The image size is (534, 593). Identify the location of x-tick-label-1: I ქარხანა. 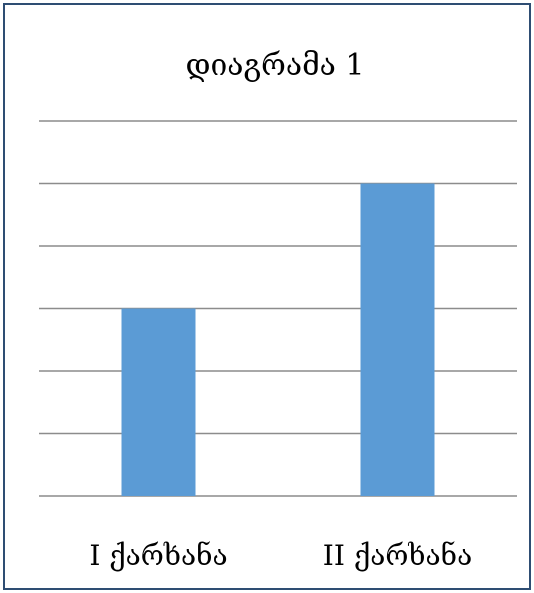
(158, 555).